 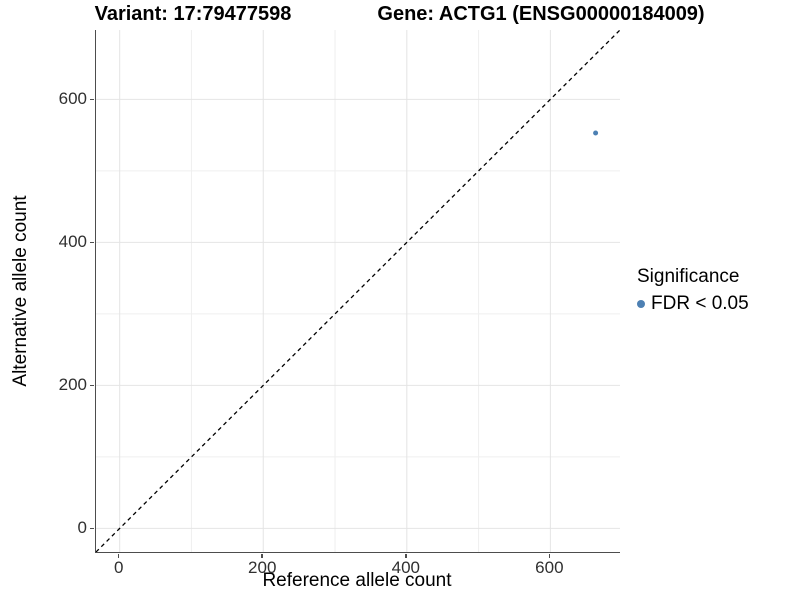 I want to click on x-tick-label: 200, so click(x=262, y=567).